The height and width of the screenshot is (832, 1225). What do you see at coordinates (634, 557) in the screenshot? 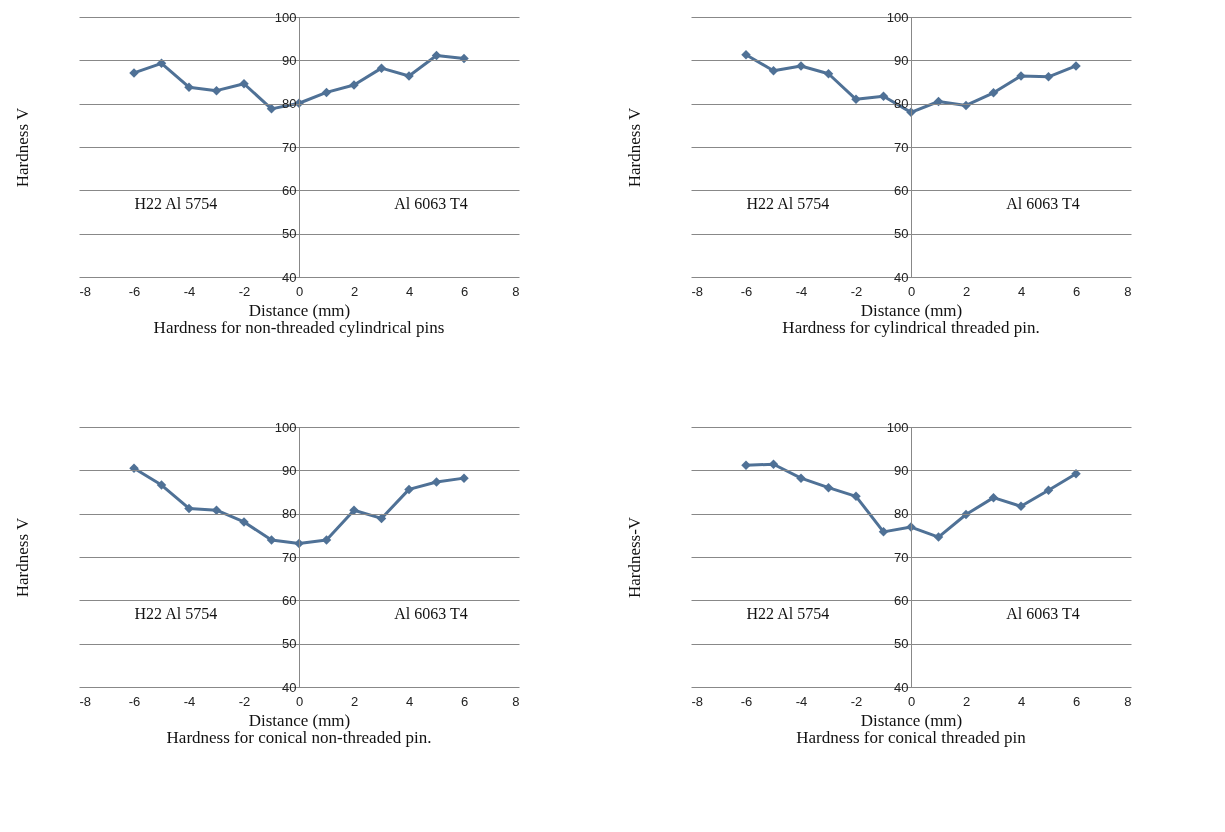
I see `y-axis-title: Hardness-V` at bounding box center [634, 557].